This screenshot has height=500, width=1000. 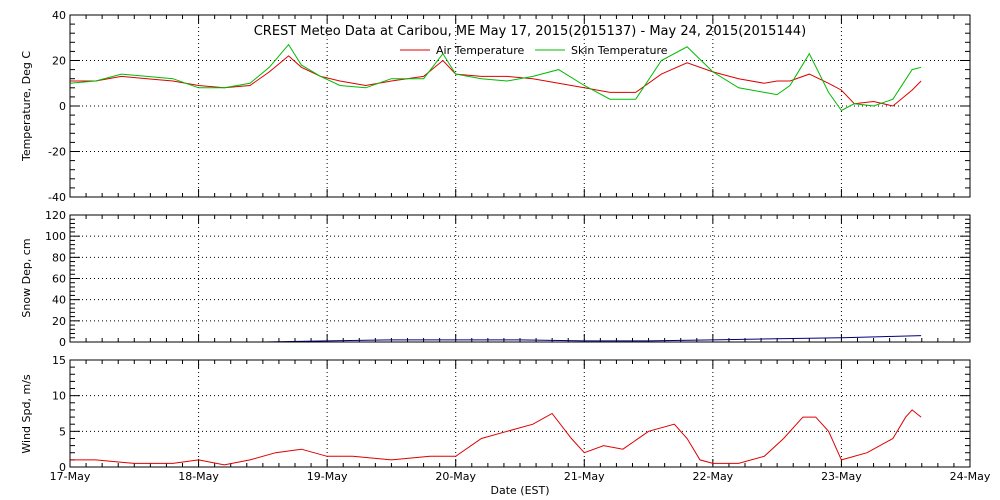 I want to click on temperature-y-tick-label: 40, so click(x=59, y=15).